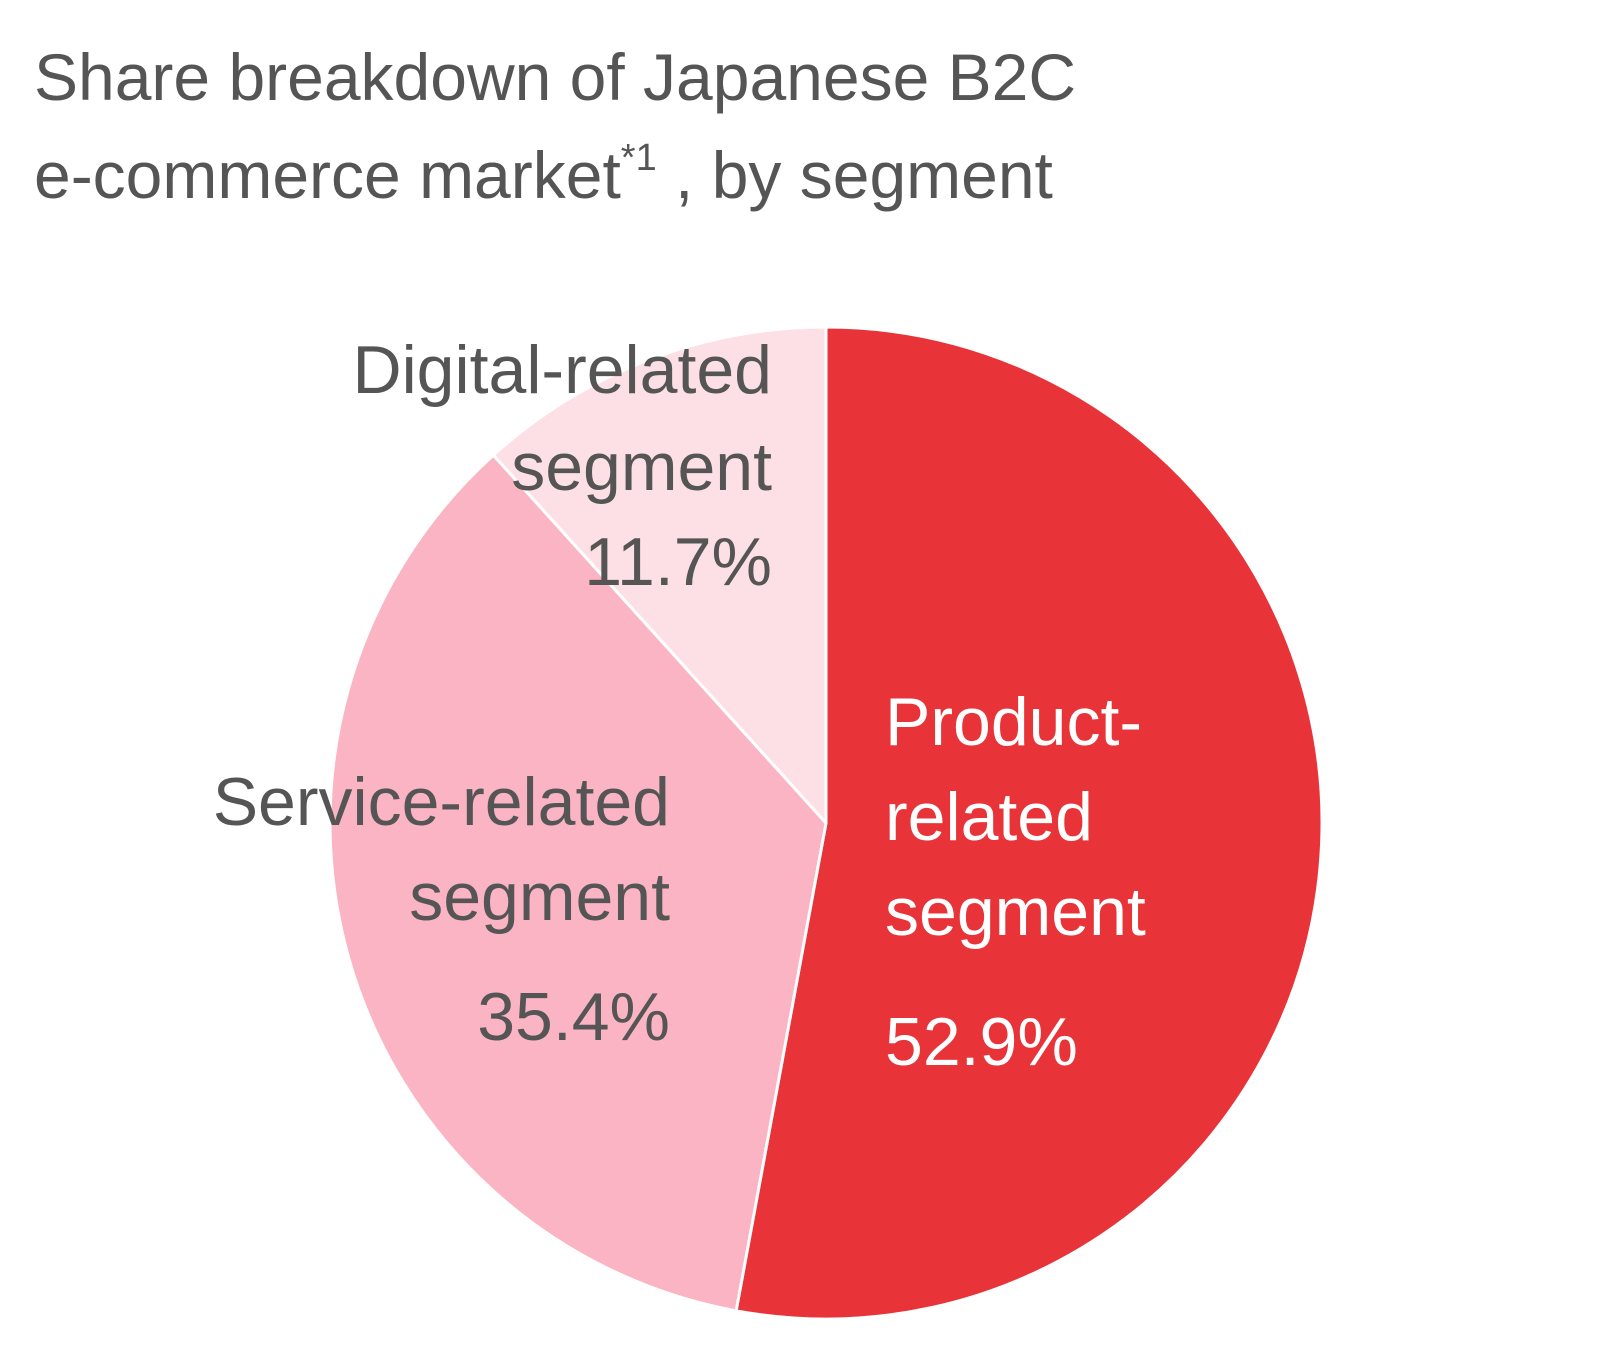  I want to click on footnote-marker: *1, so click(638, 158).